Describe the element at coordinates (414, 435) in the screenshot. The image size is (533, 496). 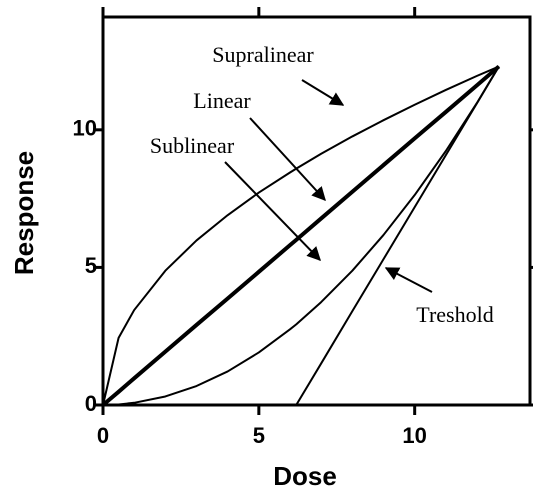
I see `x-tick-label: 10` at that location.